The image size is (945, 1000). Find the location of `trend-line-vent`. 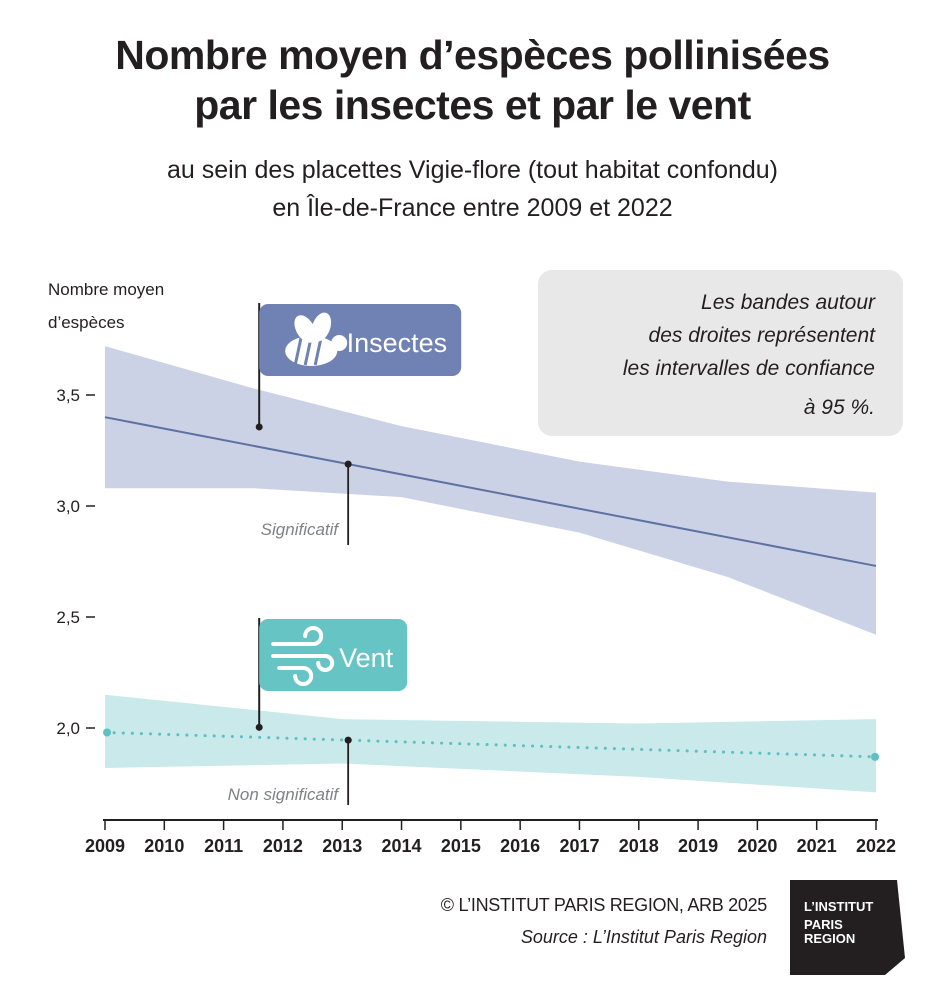

trend-line-vent is located at coordinates (490, 744).